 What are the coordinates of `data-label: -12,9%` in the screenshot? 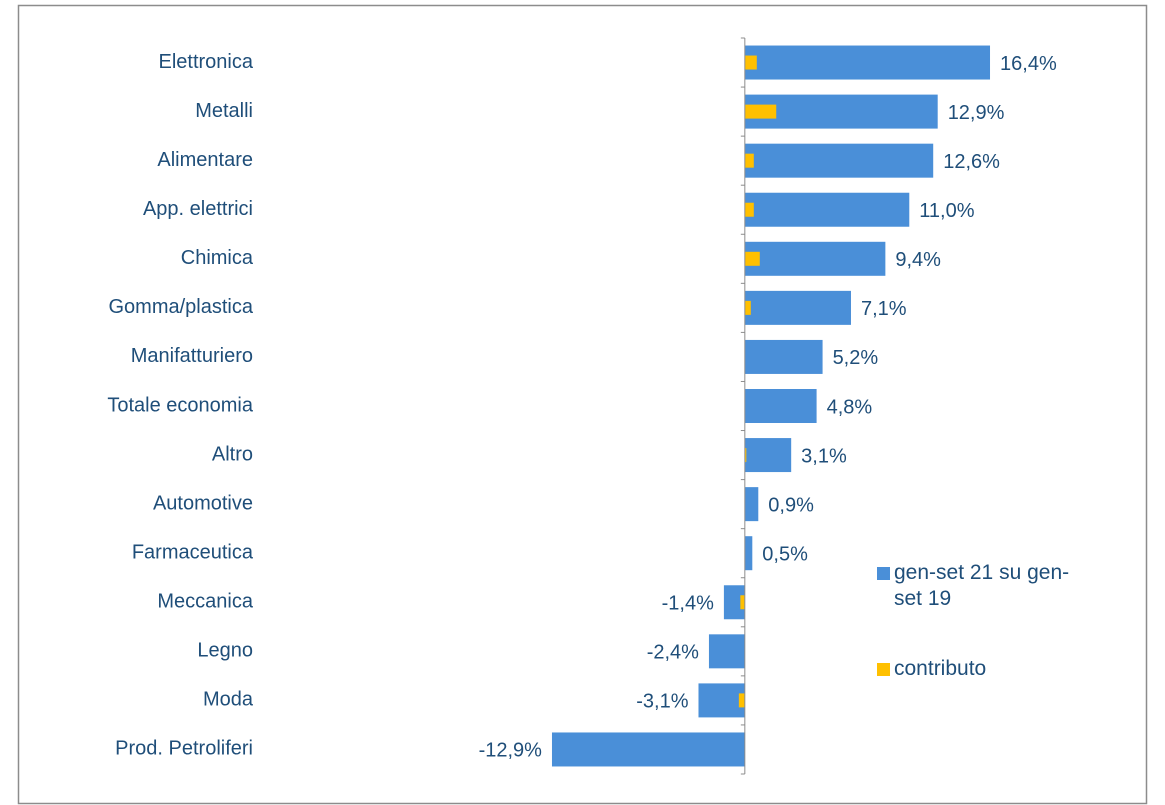 It's located at (511, 751).